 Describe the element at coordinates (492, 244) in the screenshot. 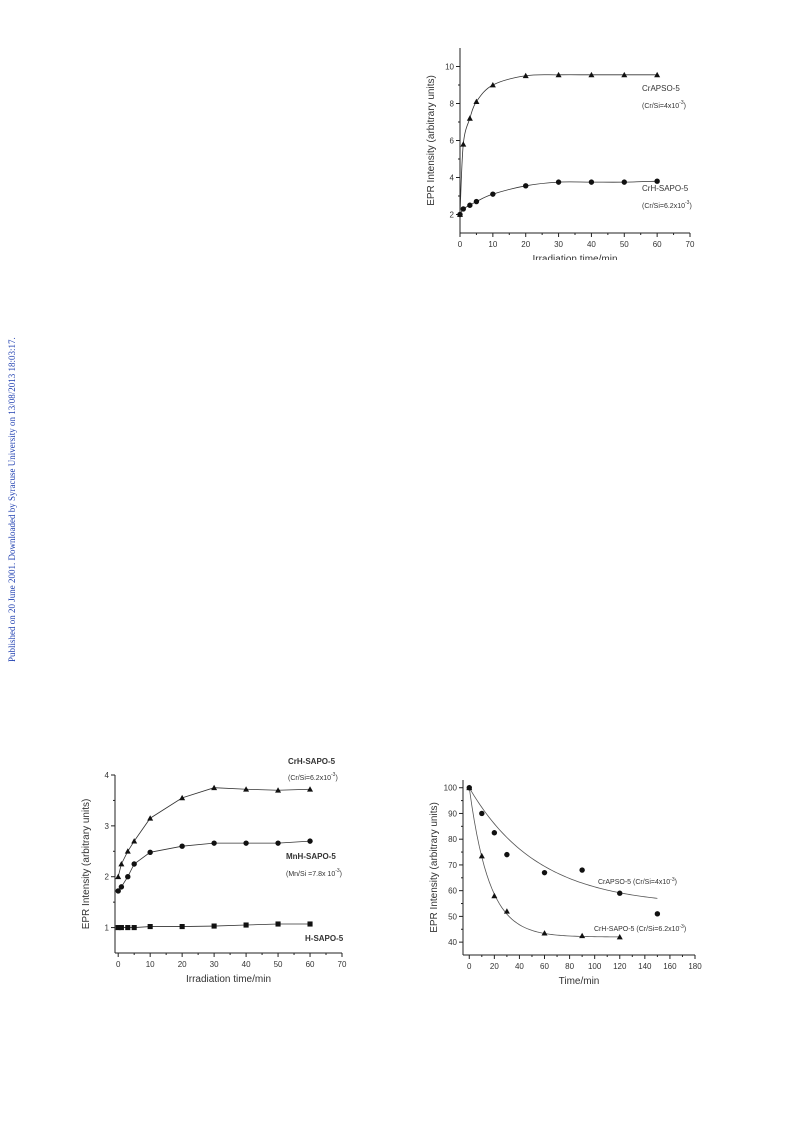

I see `x-tick-label: 10` at that location.